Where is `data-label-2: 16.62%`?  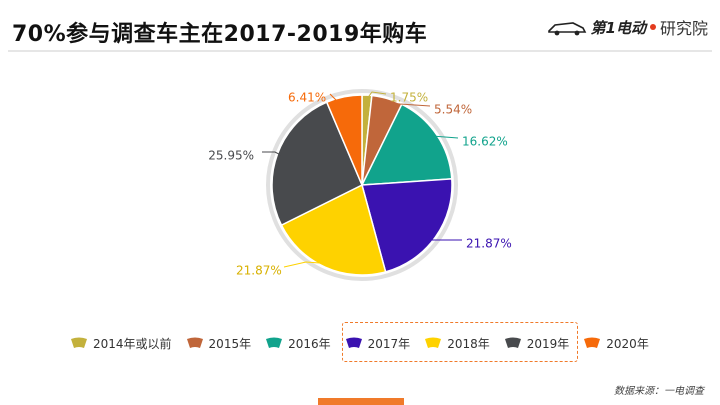
data-label-2: 16.62% is located at coordinates (485, 142).